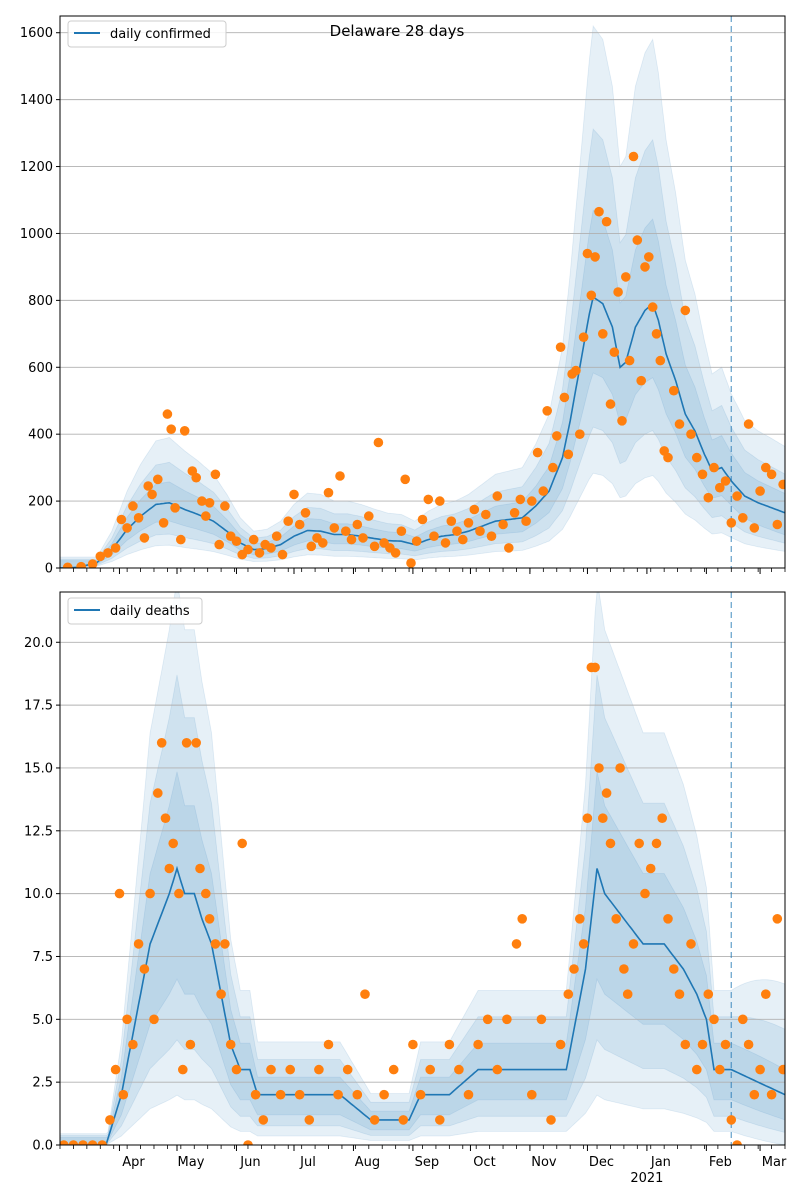 Image resolution: width=800 pixels, height=1200 pixels. Describe the element at coordinates (36, 33) in the screenshot. I see `y-tick-label: 1600` at that location.